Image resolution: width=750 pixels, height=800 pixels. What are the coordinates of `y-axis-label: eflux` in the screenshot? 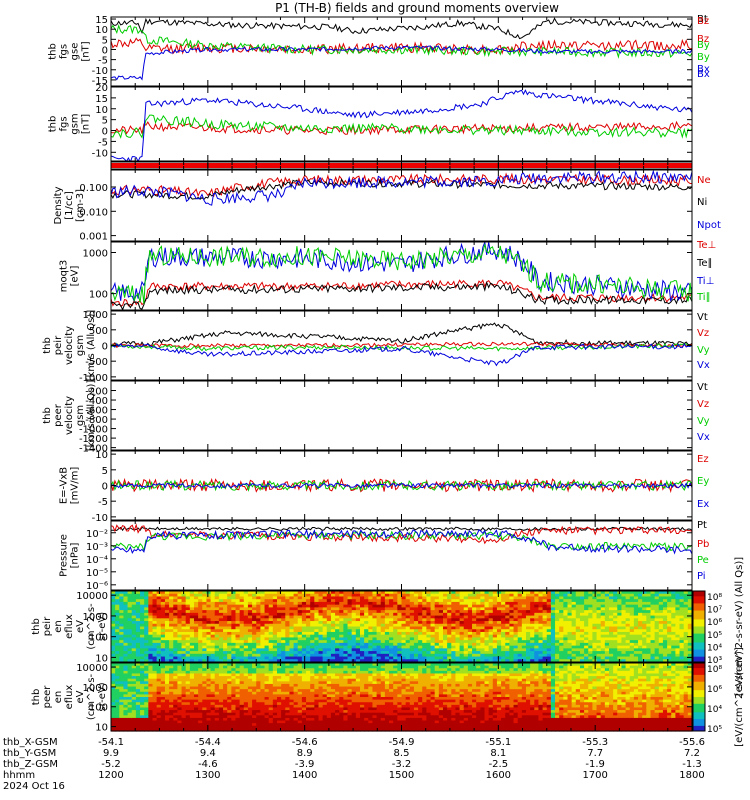 It's located at (69, 626).